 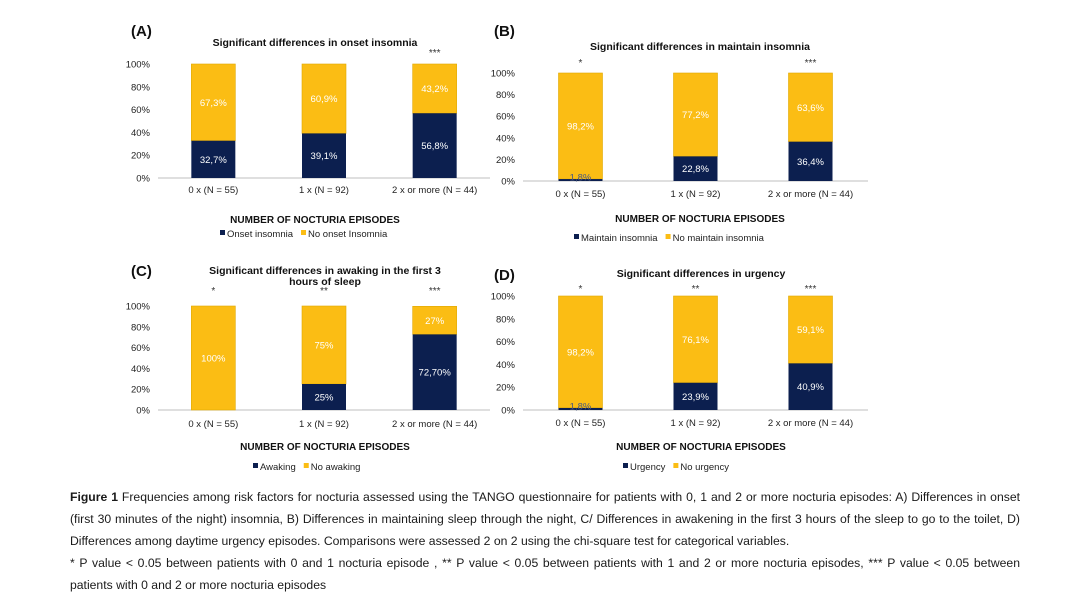 I want to click on data-label: 56,8%, so click(x=434, y=146).